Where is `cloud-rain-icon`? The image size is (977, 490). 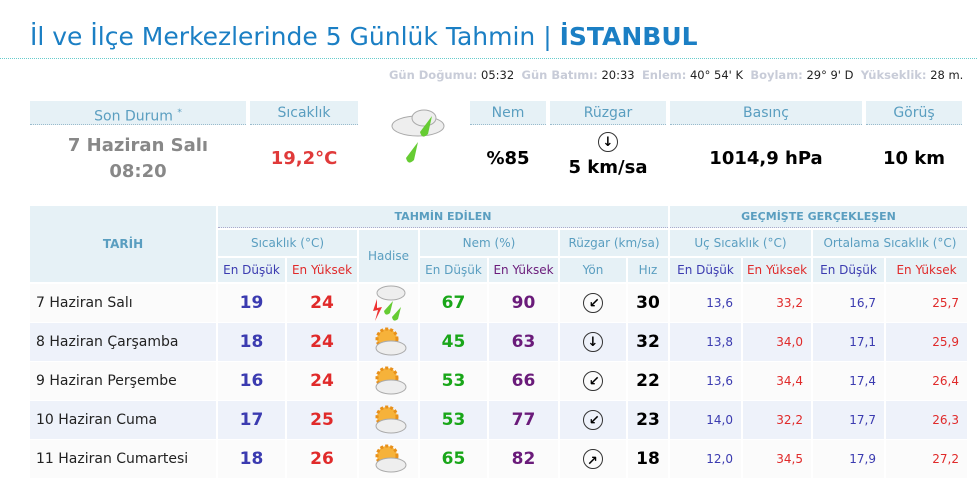 cloud-rain-icon is located at coordinates (419, 140).